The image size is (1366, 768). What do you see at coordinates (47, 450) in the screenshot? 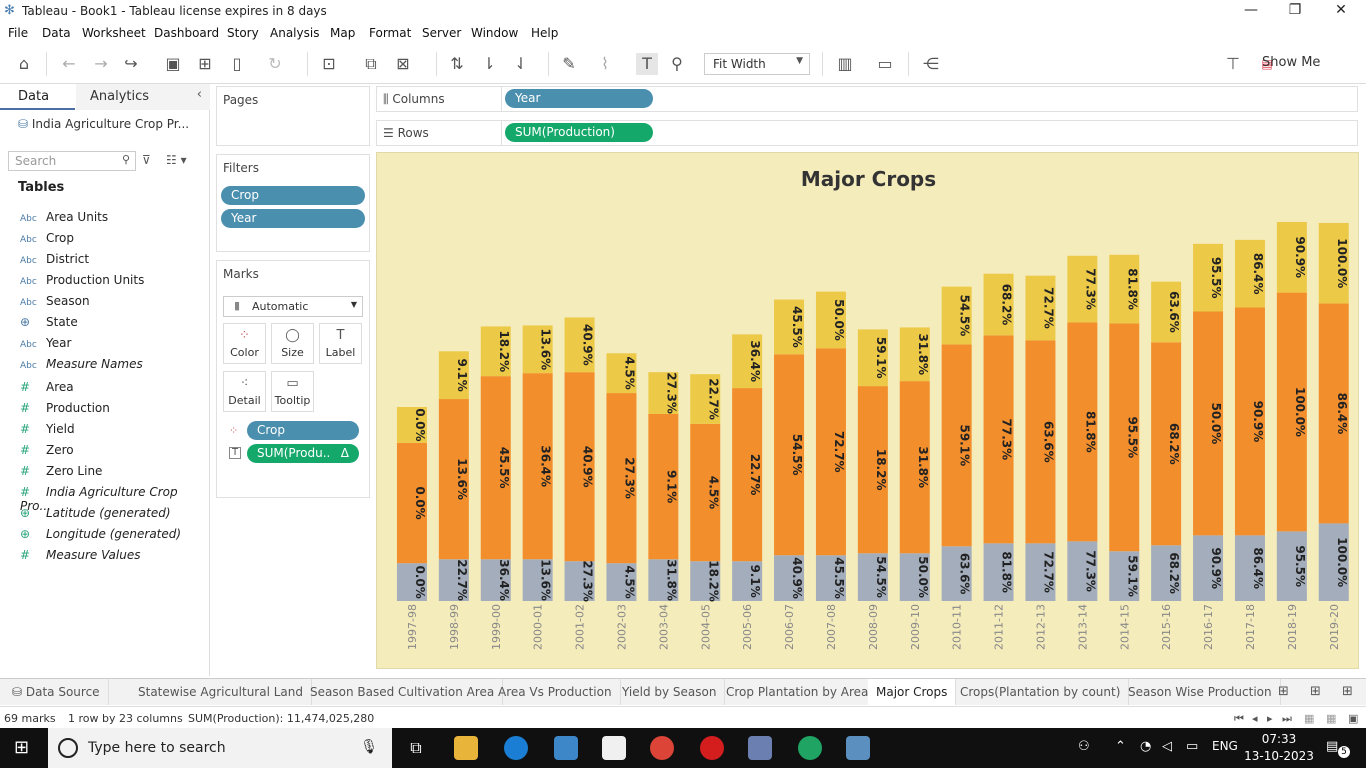
I see `field-item: # Zero` at bounding box center [47, 450].